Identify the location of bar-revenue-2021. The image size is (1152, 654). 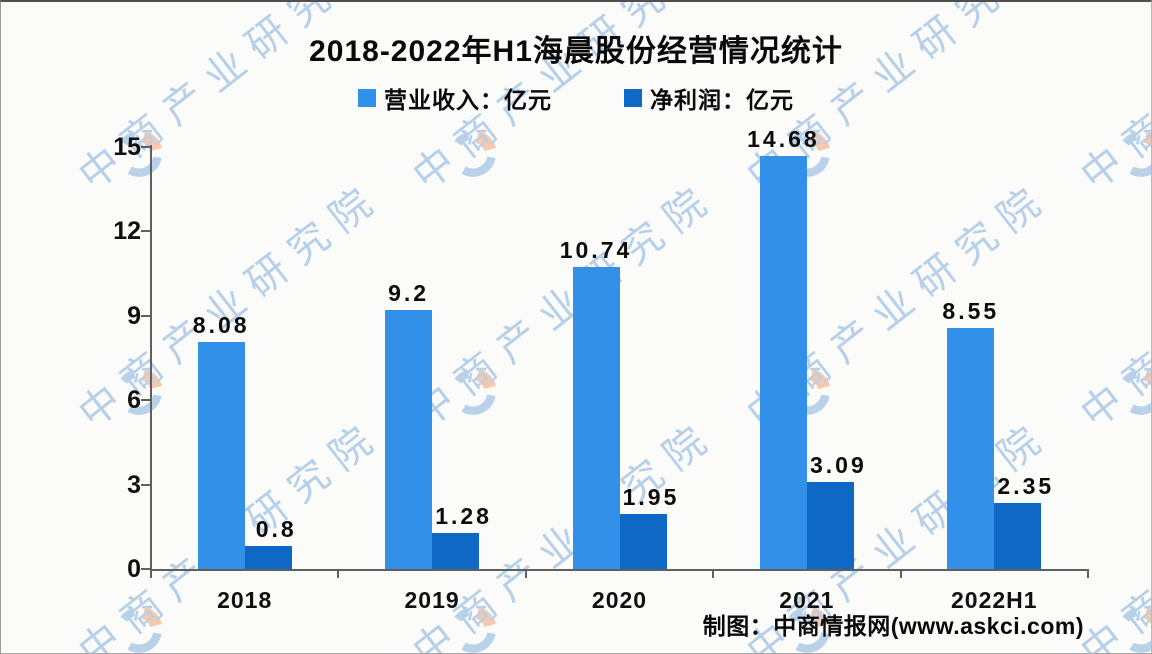
(783, 362).